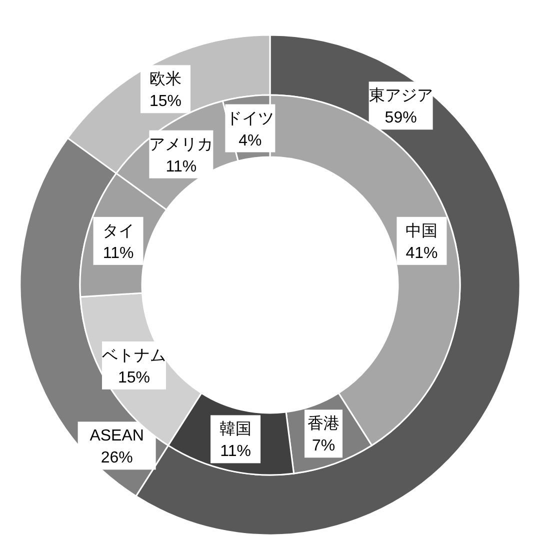  I want to click on data-label: 4%, so click(250, 141).